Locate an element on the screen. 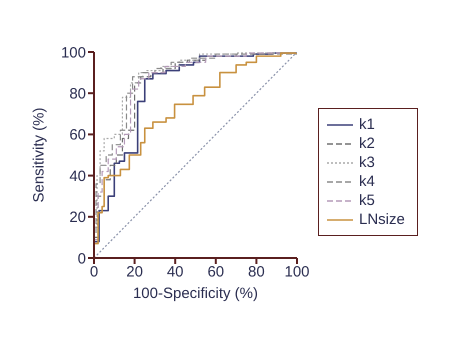  y-tick-label: 40 is located at coordinates (77, 176).